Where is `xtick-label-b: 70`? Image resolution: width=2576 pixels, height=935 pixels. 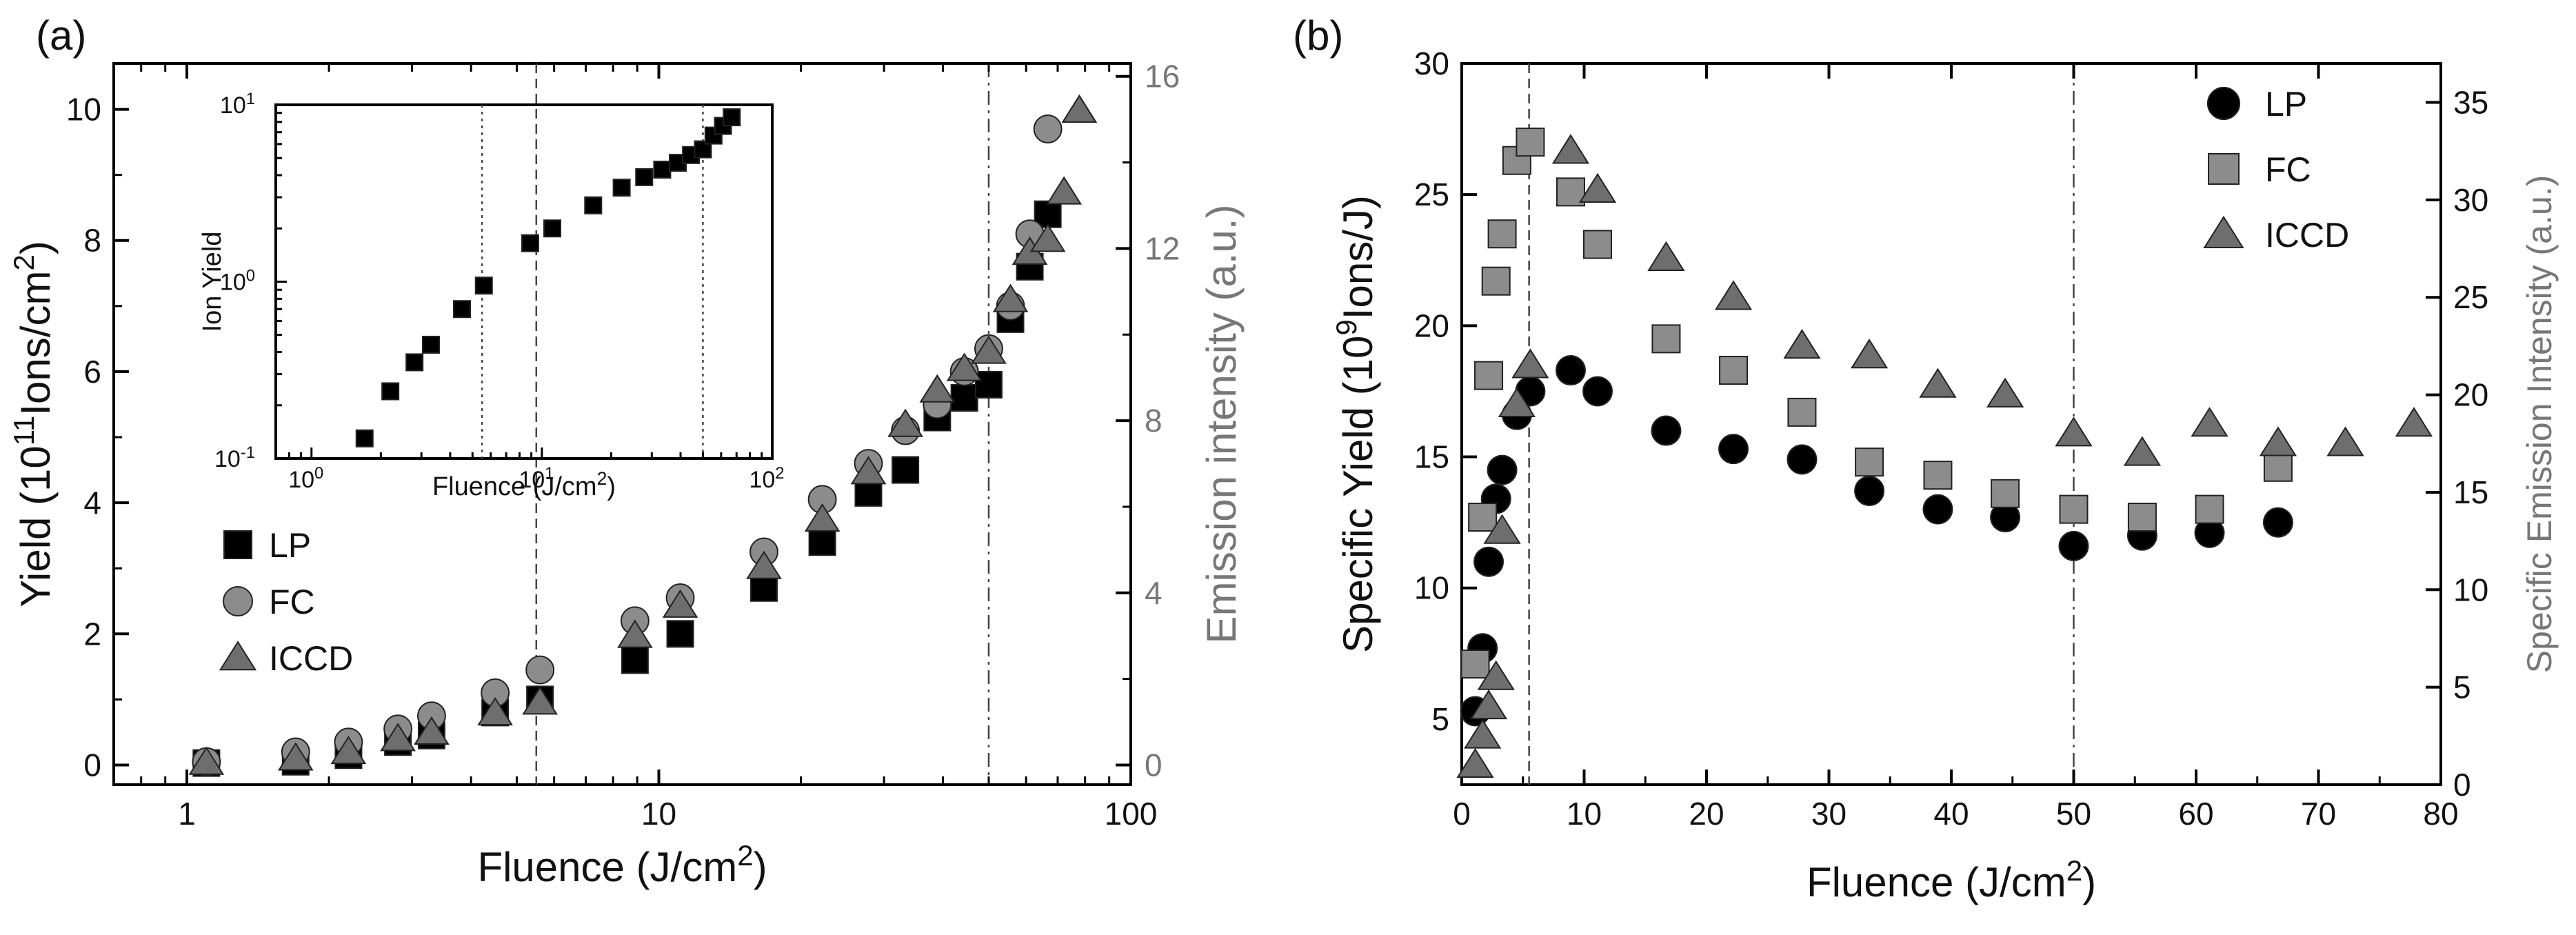
xtick-label-b: 70 is located at coordinates (2318, 814).